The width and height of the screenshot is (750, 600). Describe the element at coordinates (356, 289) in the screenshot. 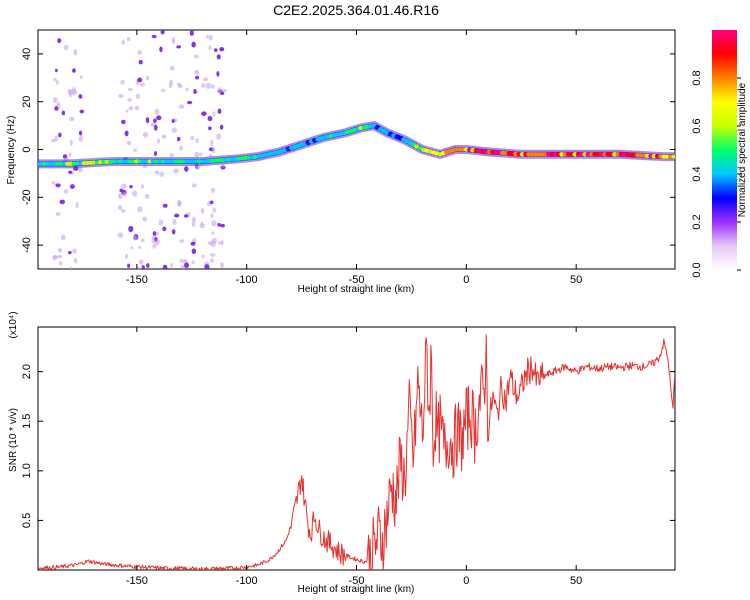

I see `top-x-axis-label: Height of straight line (km)` at that location.